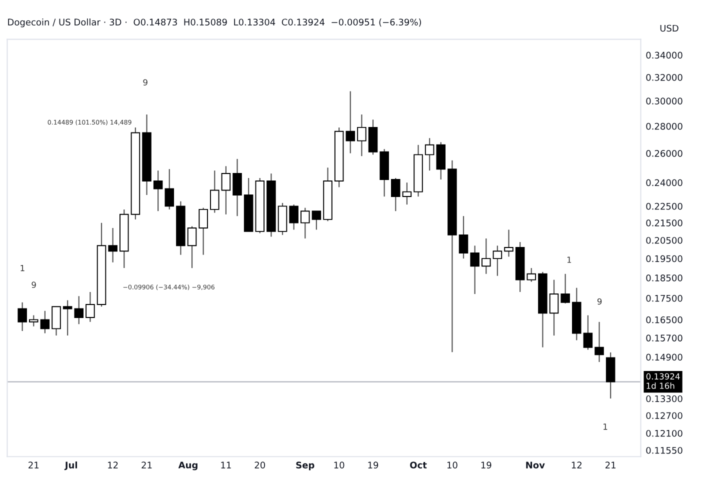  I want to click on x-tick-label: 11, so click(226, 465).